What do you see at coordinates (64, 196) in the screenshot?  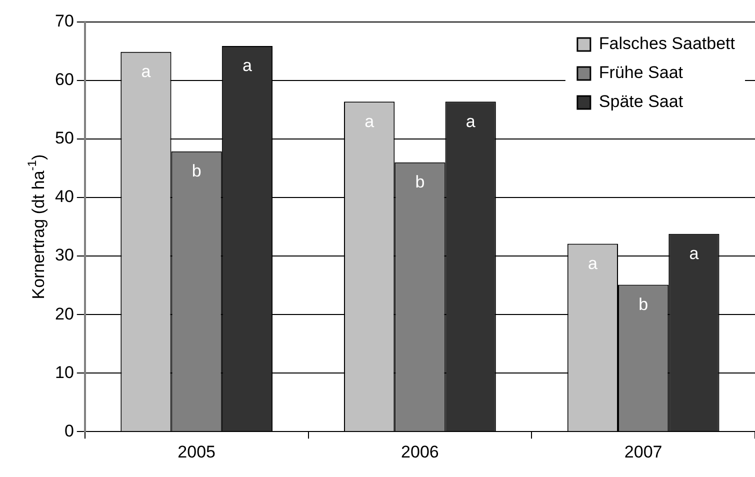 I see `y-tick-label: 40` at bounding box center [64, 196].